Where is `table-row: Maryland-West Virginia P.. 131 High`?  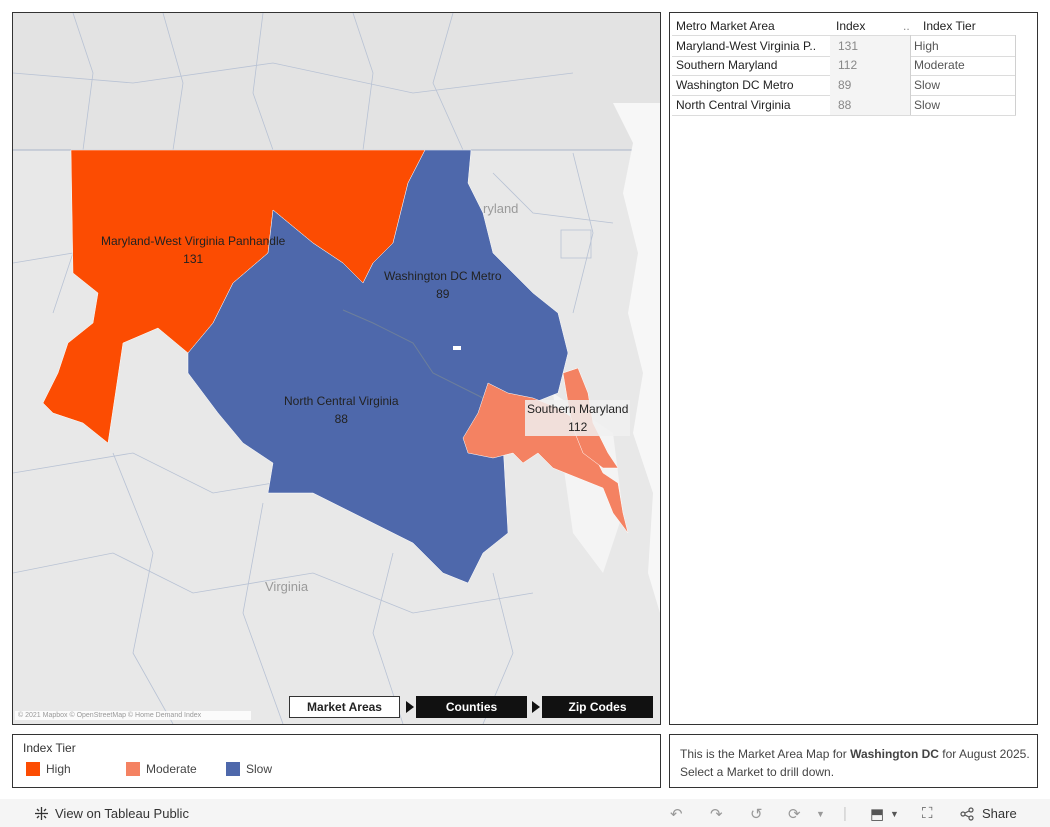
table-row: Maryland-West Virginia P.. 131 High is located at coordinates (844, 46).